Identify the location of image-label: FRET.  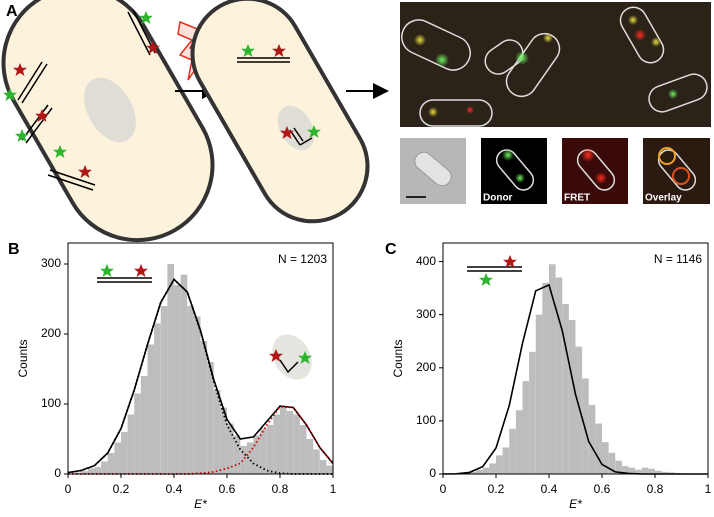
(577, 198).